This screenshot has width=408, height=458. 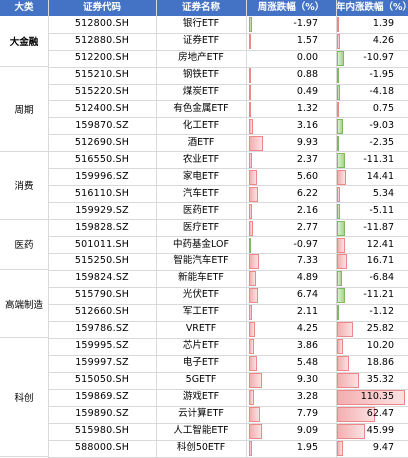 What do you see at coordinates (201, 346) in the screenshot?
I see `security-name: 芯片ETF` at bounding box center [201, 346].